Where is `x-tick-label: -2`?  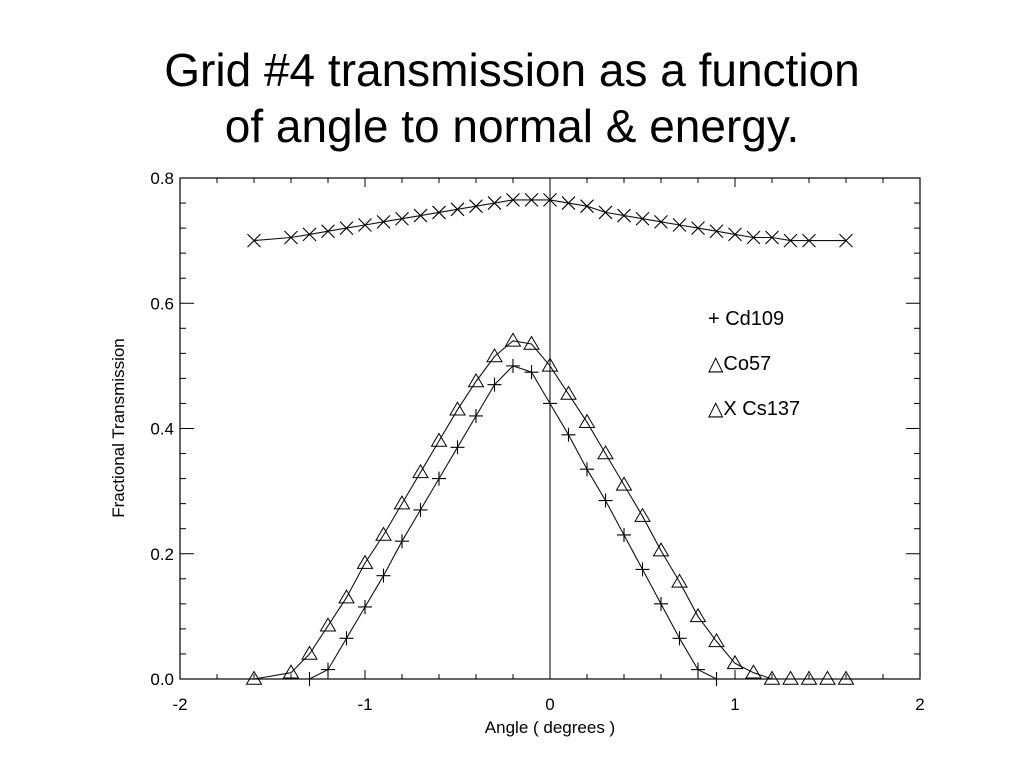
x-tick-label: -2 is located at coordinates (179, 704).